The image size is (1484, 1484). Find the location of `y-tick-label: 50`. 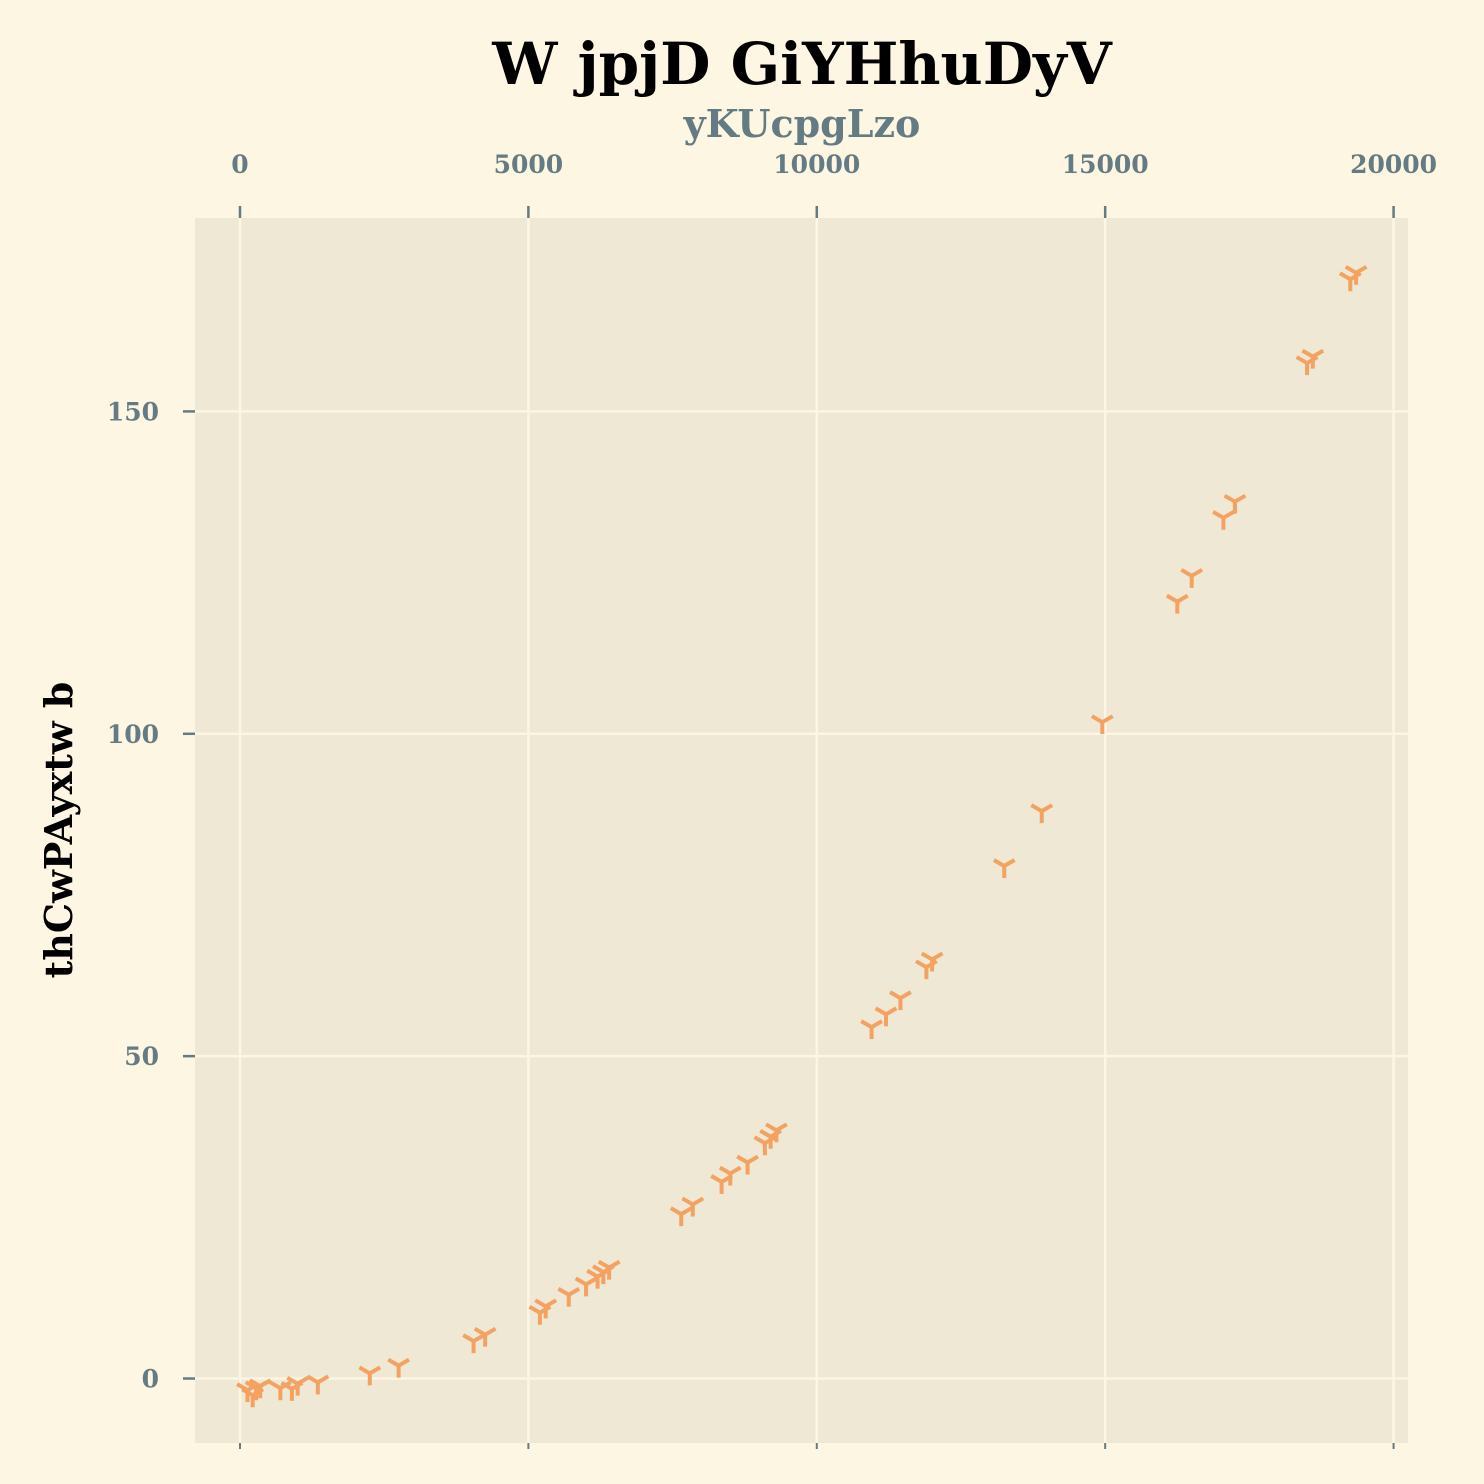

y-tick-label: 50 is located at coordinates (141, 1056).